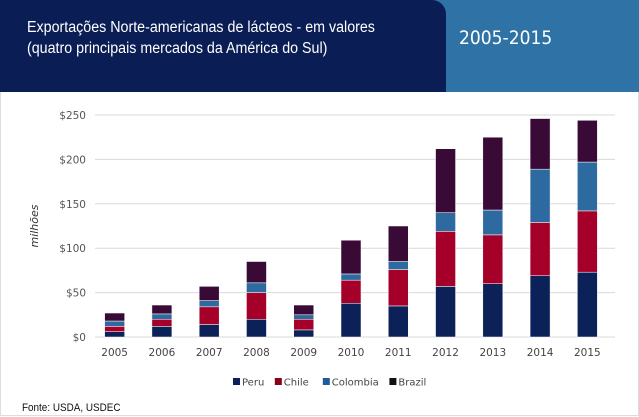  I want to click on x-tick-label: 2013, so click(492, 353).